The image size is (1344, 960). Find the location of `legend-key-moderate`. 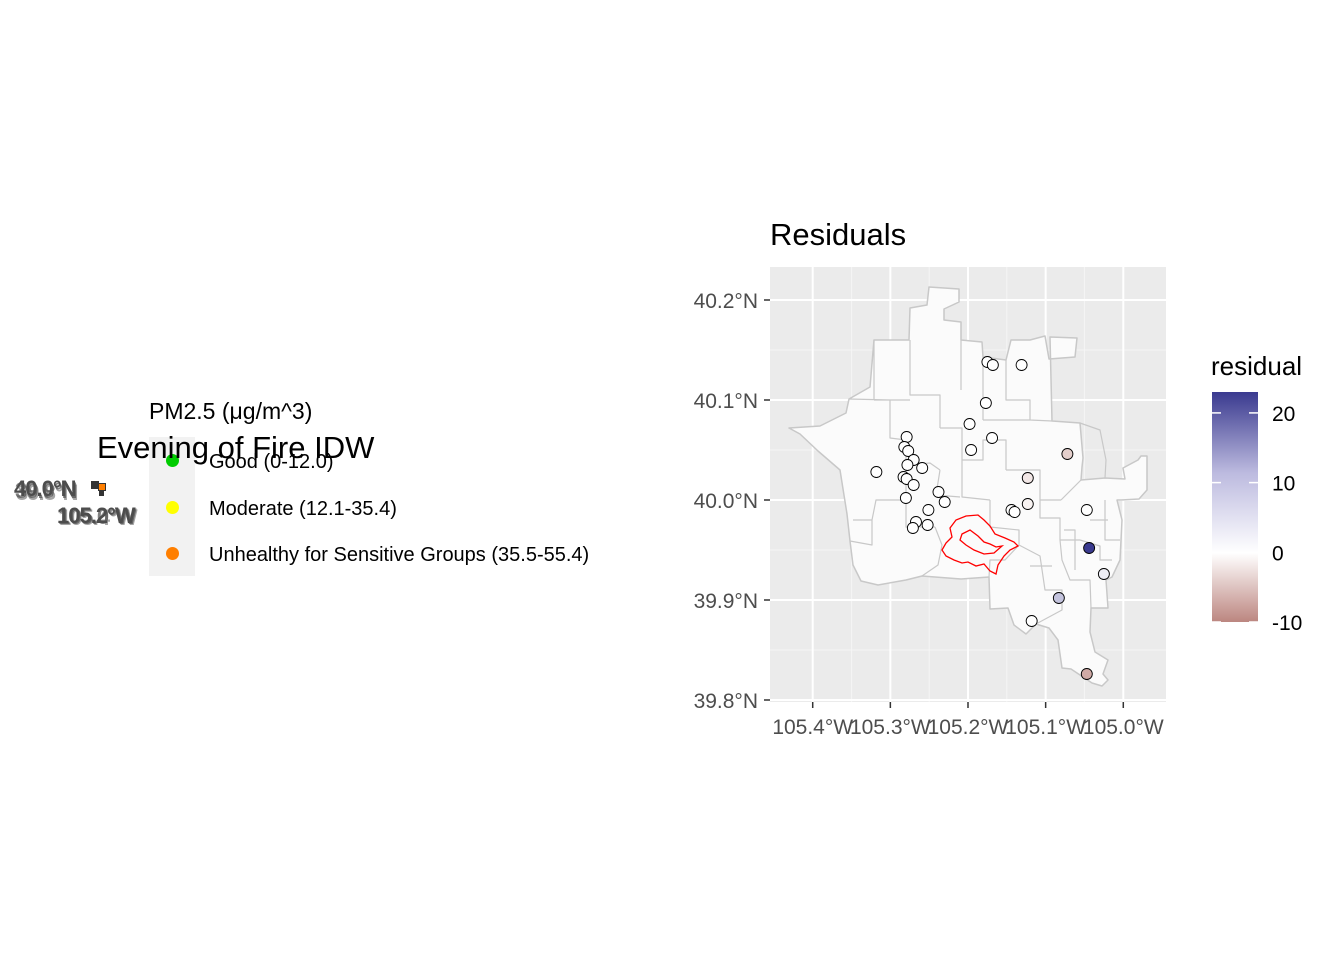

legend-key-moderate is located at coordinates (172, 507).